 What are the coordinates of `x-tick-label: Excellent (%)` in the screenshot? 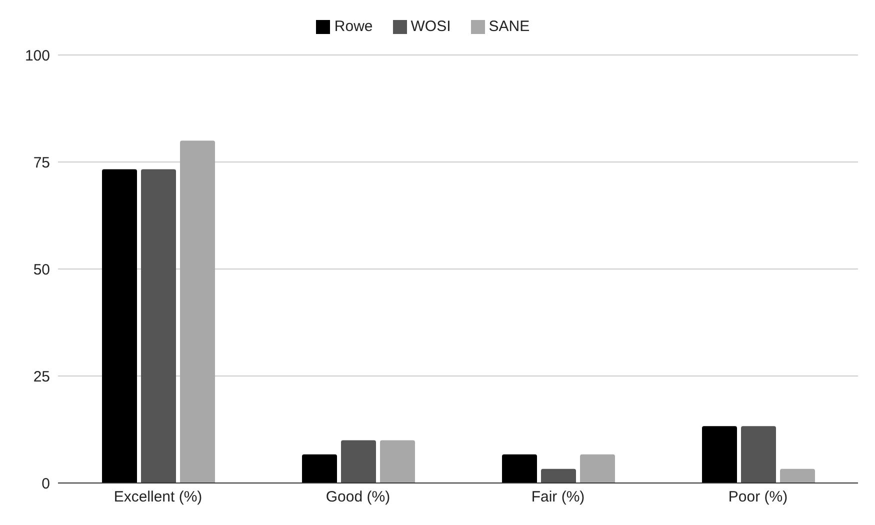 It's located at (158, 497).